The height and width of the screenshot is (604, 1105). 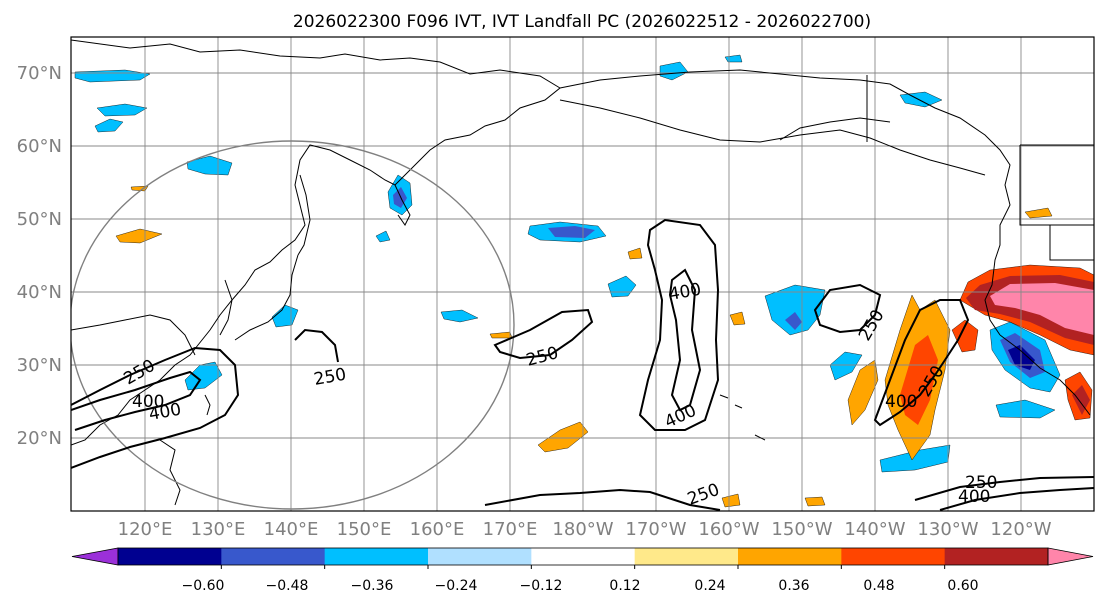 I want to click on lon-label: 150°W, so click(x=801, y=529).